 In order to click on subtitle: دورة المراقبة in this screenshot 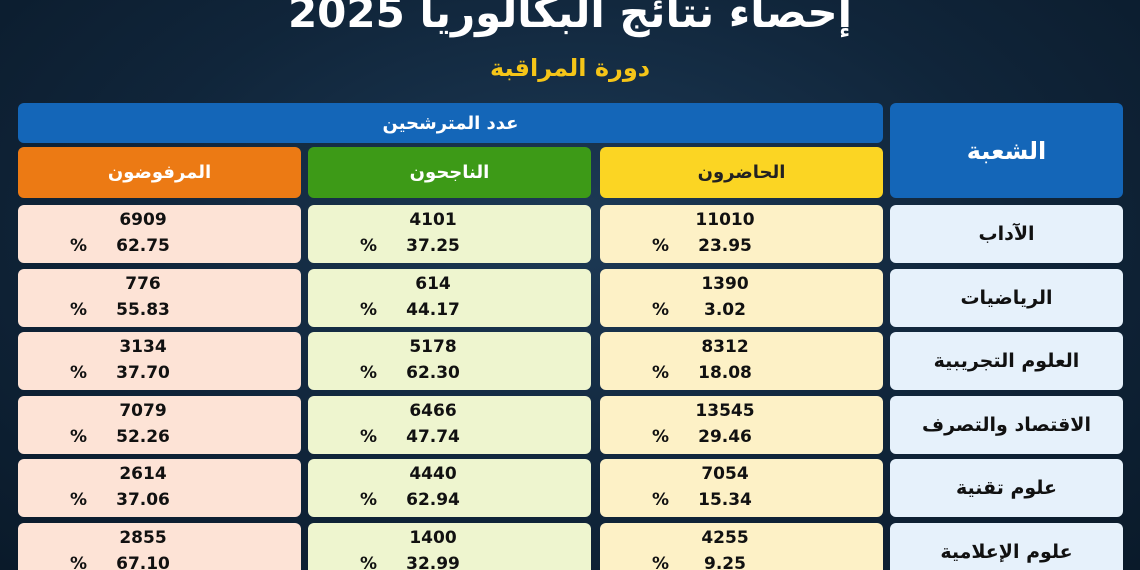, I will do `click(570, 68)`.